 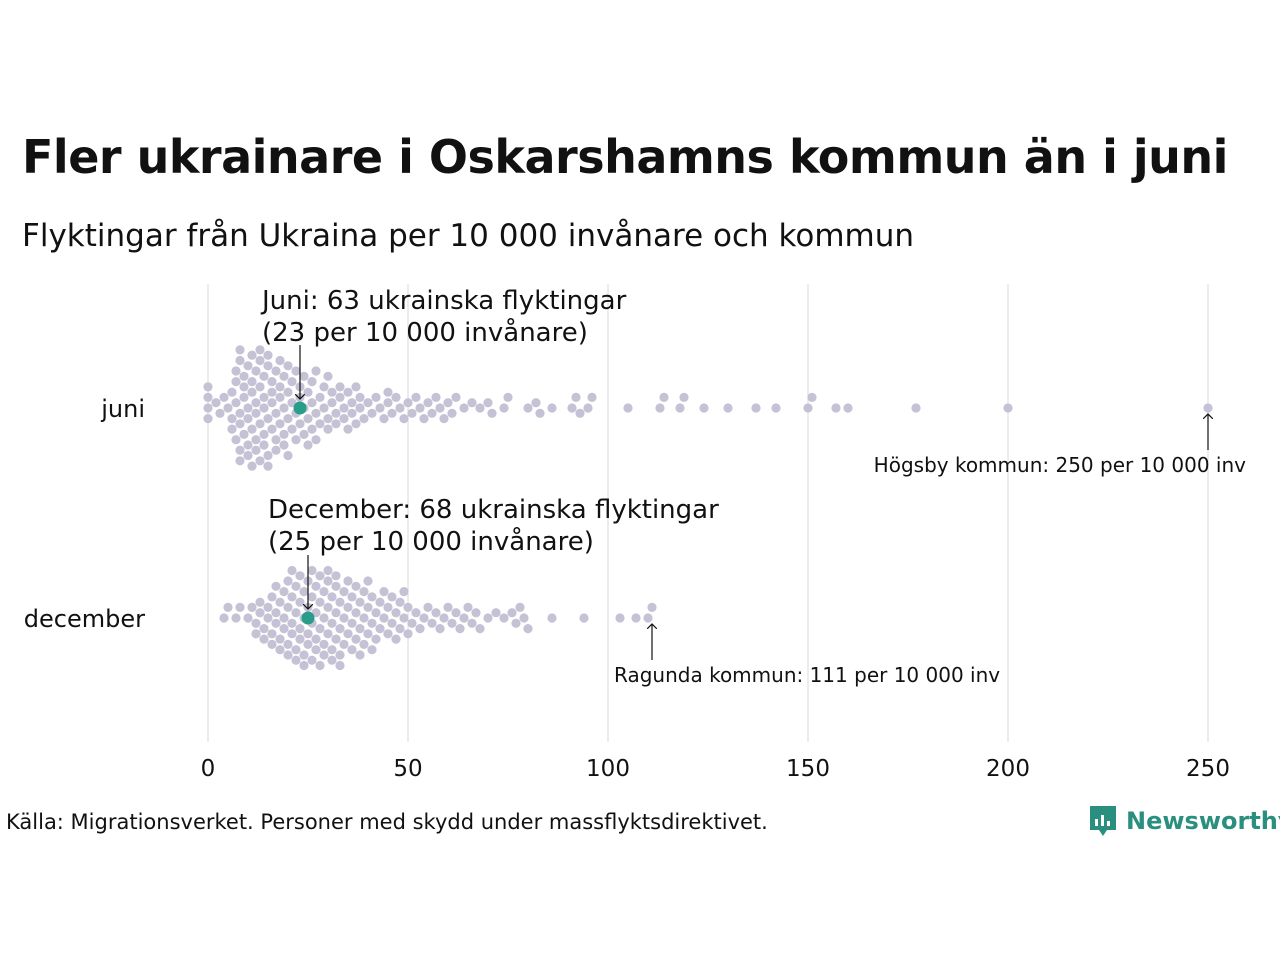 I want to click on highlight-annotation: December: 68 ukrainska flyktingar, so click(x=493, y=510).